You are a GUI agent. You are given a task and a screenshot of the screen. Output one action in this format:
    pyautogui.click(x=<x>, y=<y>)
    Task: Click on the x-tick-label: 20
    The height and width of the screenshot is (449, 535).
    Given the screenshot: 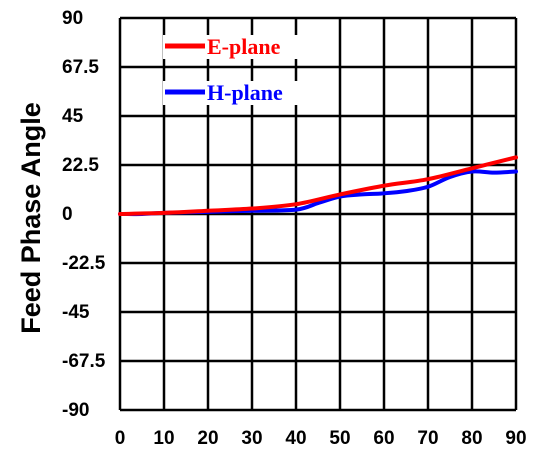 What is the action you would take?
    pyautogui.click(x=207, y=438)
    